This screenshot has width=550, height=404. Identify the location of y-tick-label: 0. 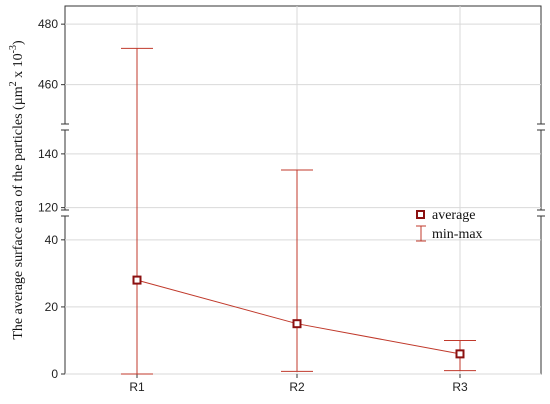
(54, 374).